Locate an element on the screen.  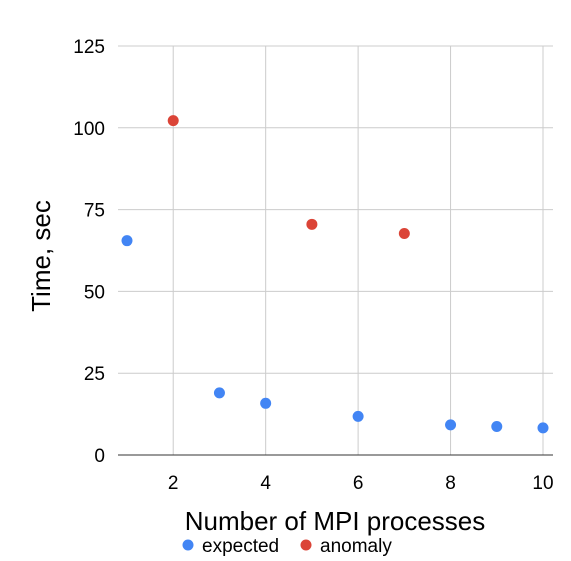
y-tick-label: 0 is located at coordinates (99, 456).